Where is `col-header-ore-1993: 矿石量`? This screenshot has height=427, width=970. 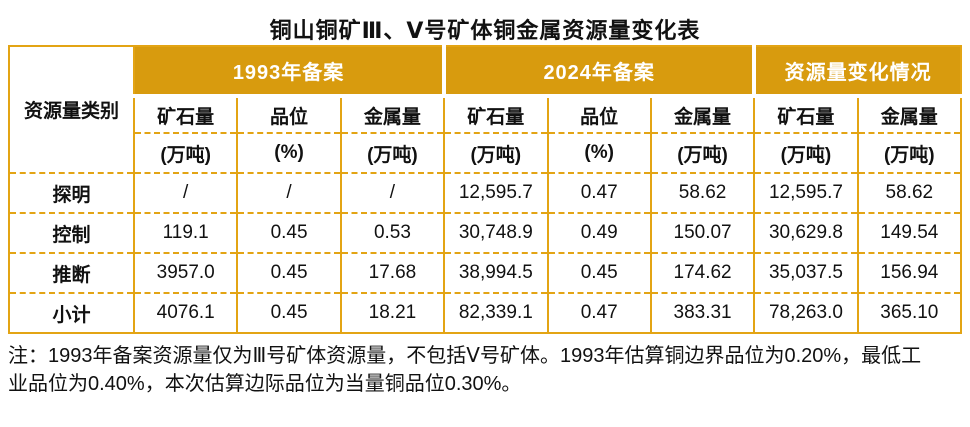
col-header-ore-1993: 矿石量 is located at coordinates (185, 115).